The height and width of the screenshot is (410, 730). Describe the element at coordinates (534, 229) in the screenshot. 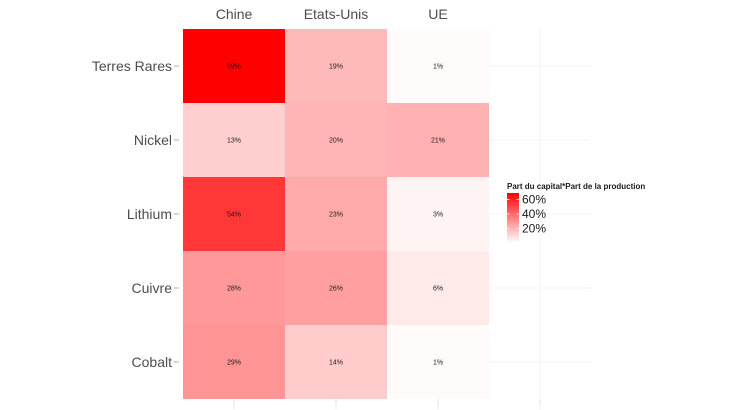

I see `legend-tick-label: 20%` at that location.